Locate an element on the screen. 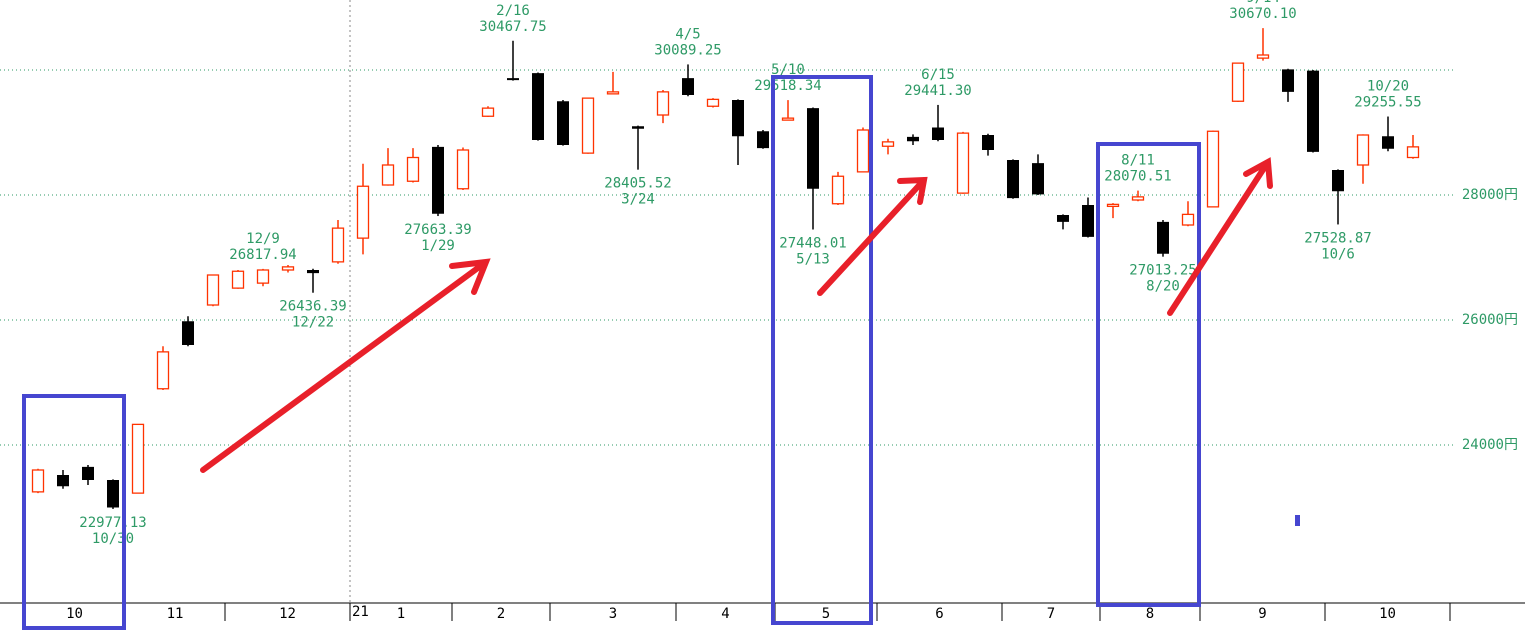 This screenshot has width=1525, height=637. x-tick-label: 7 is located at coordinates (1051, 614).